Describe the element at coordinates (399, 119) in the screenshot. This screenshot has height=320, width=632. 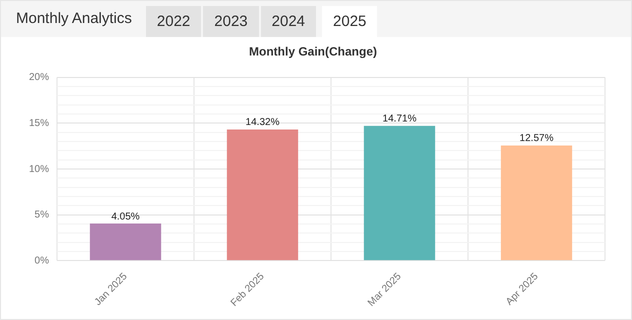
I see `data-label: 14.71%` at that location.